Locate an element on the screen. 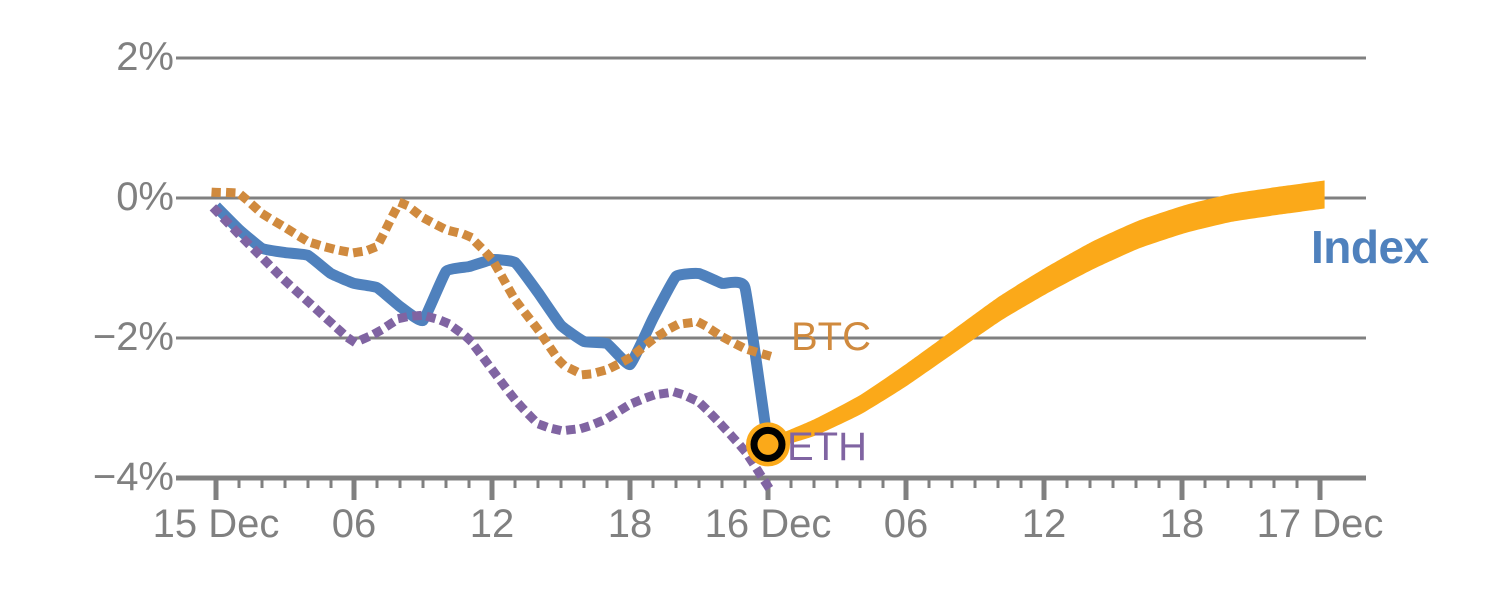  y-tick-label: 0% is located at coordinates (145, 197).